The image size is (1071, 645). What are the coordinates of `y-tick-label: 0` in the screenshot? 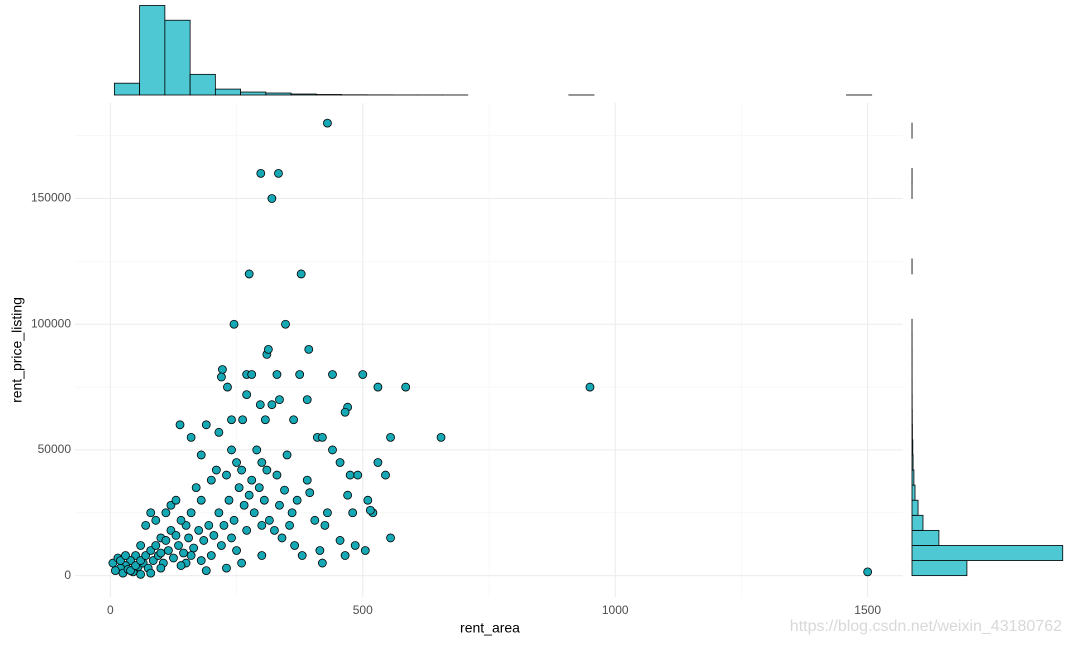 It's located at (67, 575).